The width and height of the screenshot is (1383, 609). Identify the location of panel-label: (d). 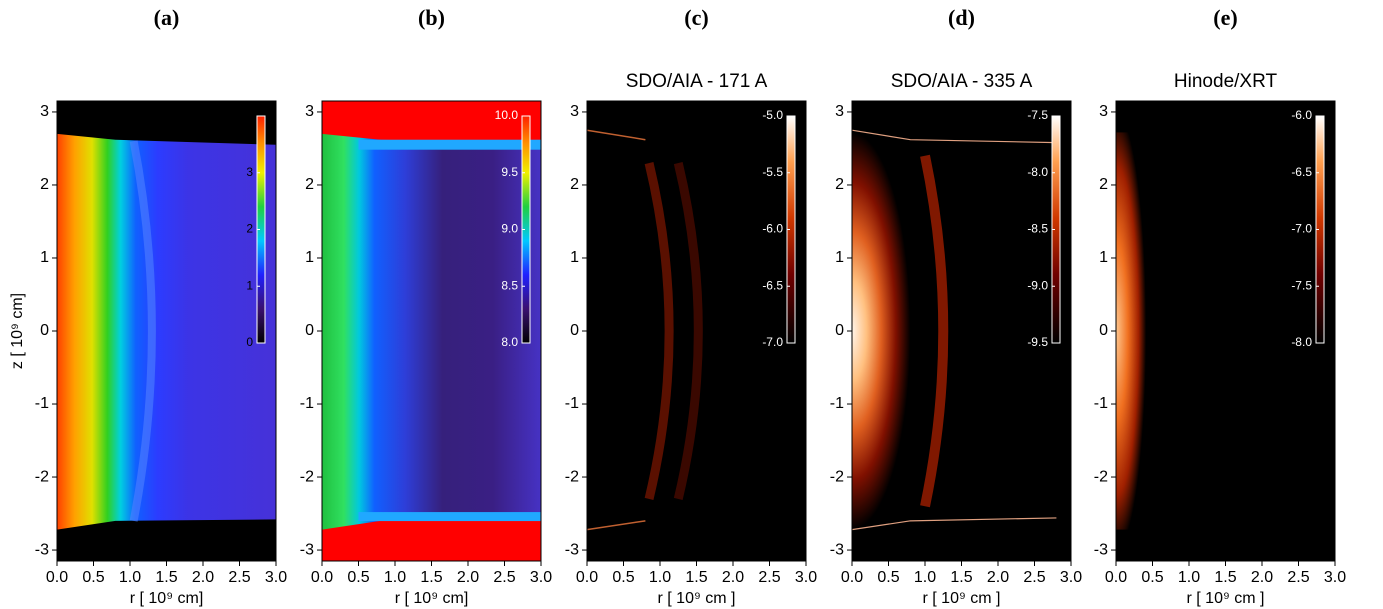
(961, 17).